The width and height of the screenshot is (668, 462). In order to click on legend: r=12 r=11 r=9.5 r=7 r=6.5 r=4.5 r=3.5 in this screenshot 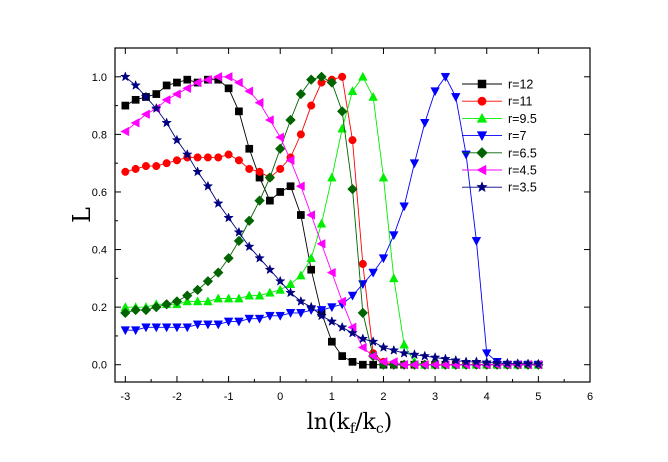, I will do `click(499, 136)`.